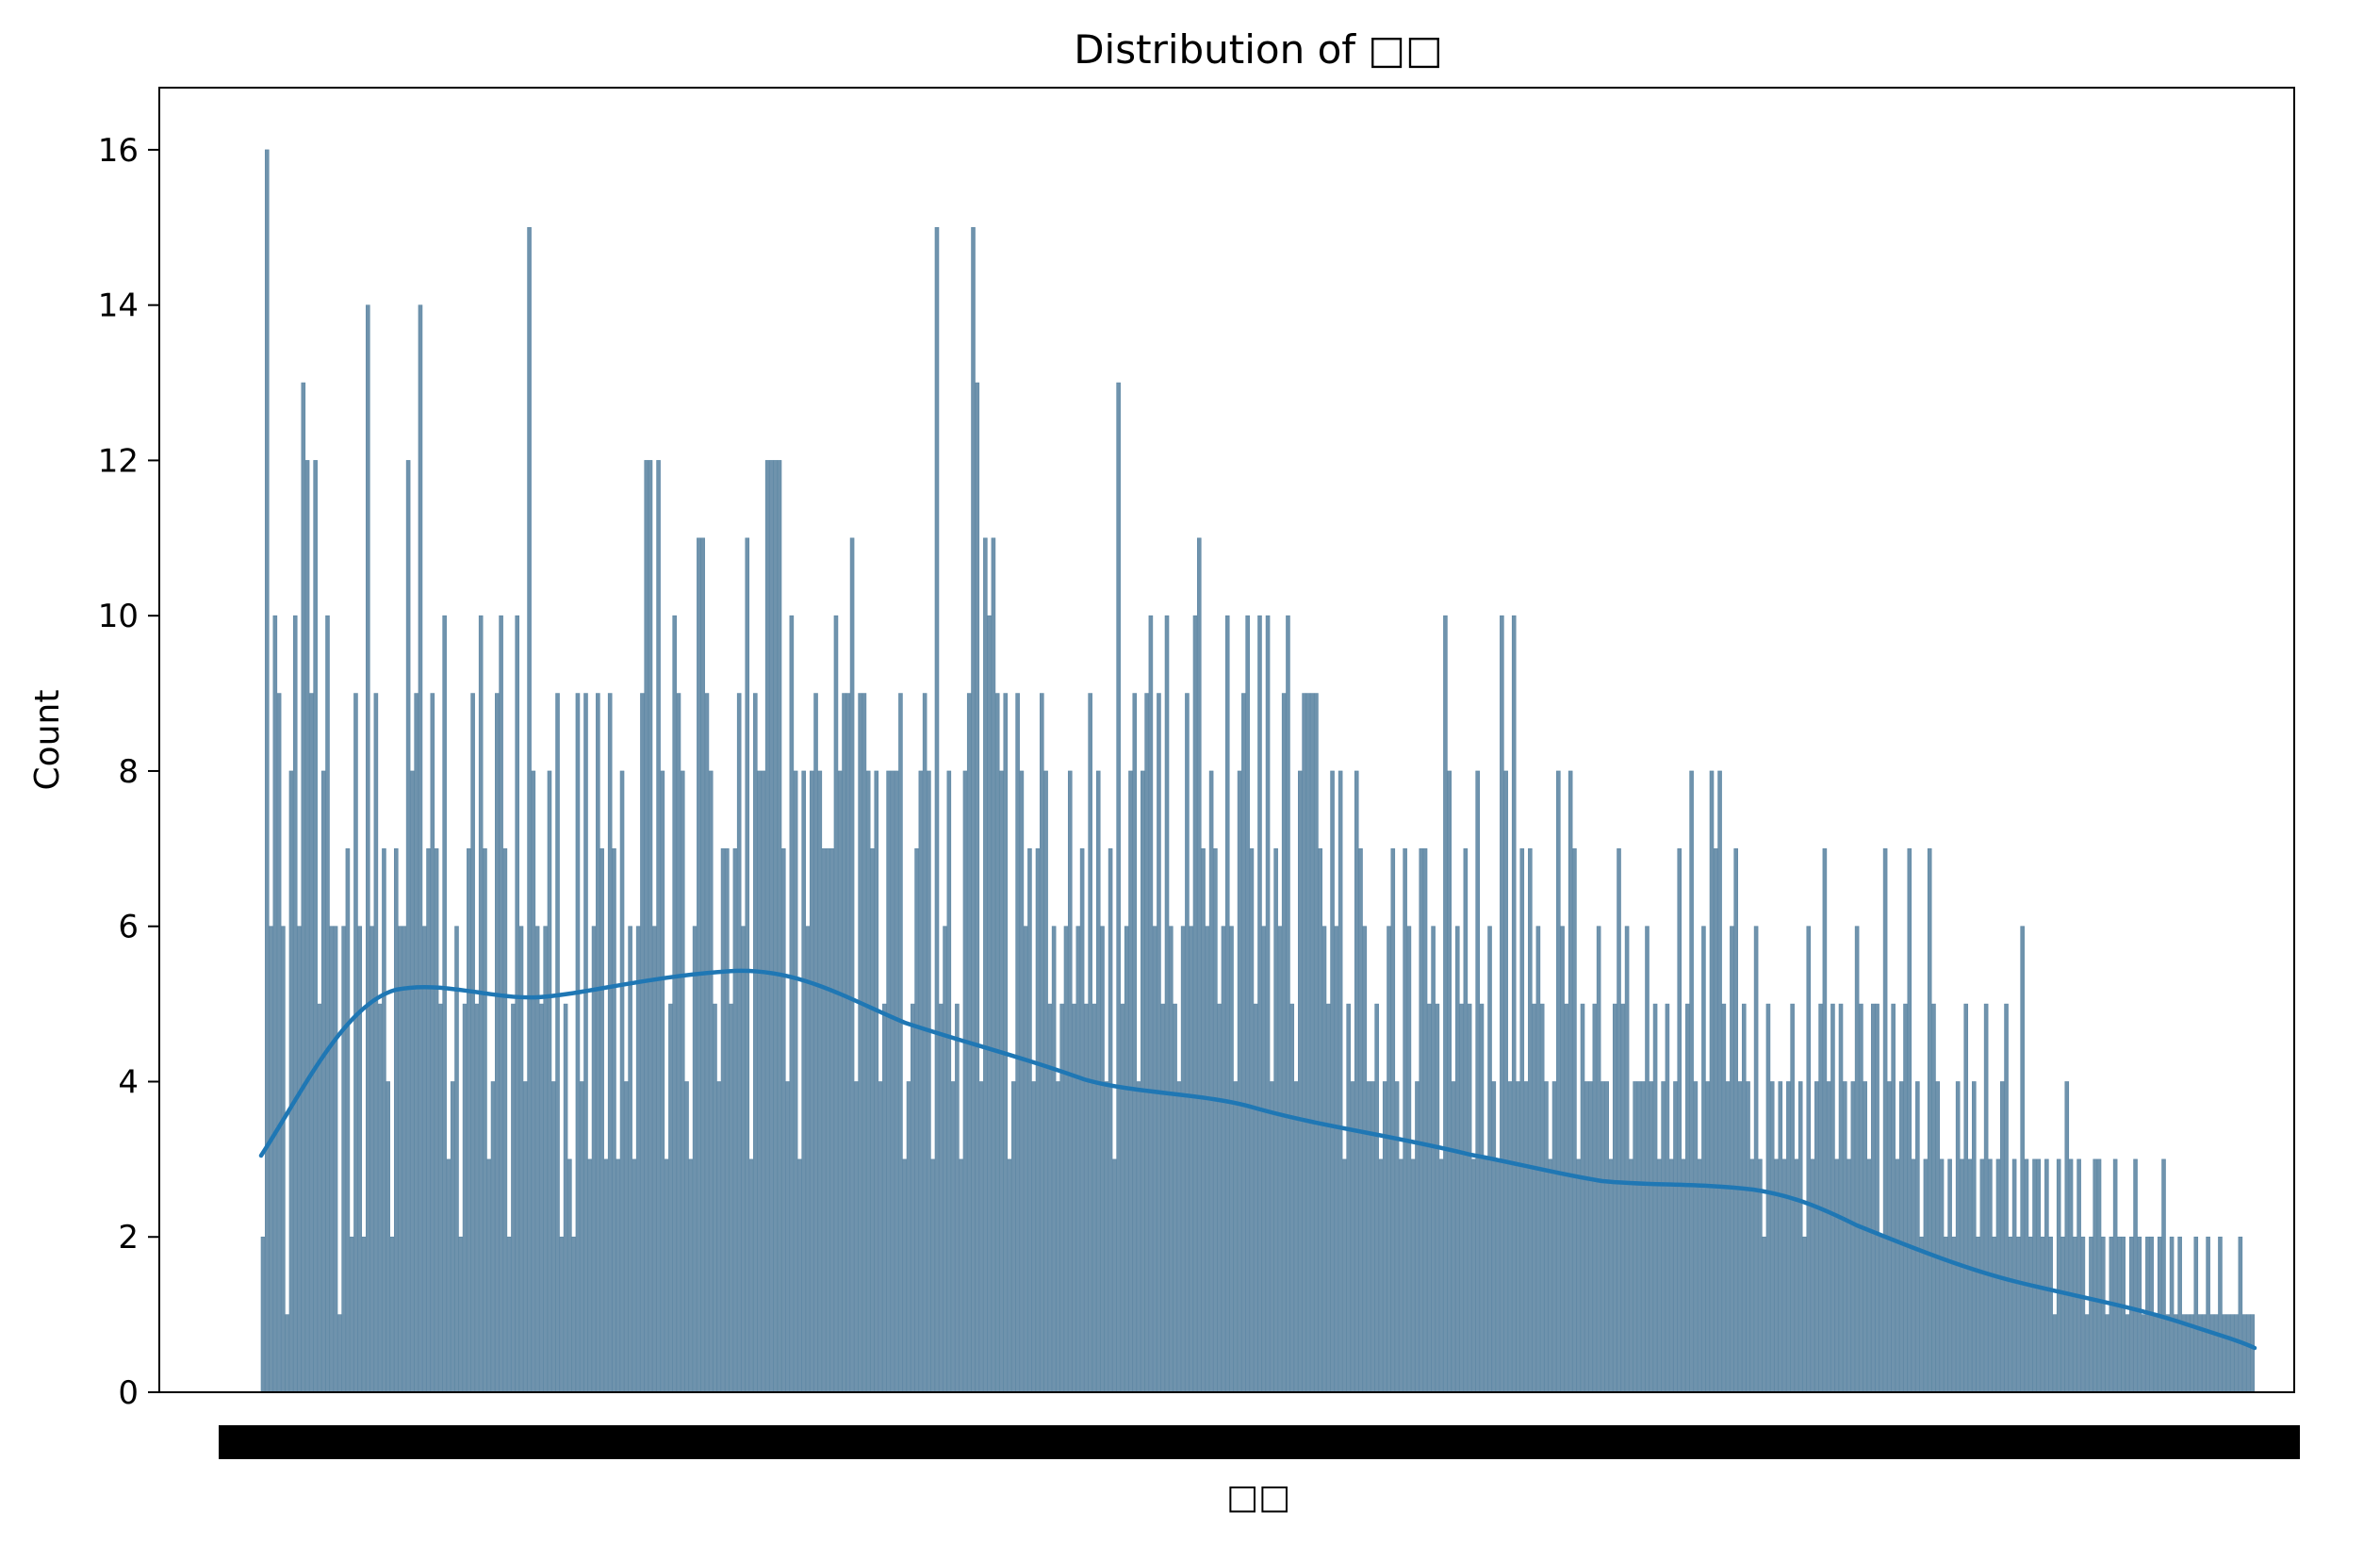 This screenshot has height=1544, width=2380. I want to click on y-tick-label: 0, so click(128, 1393).